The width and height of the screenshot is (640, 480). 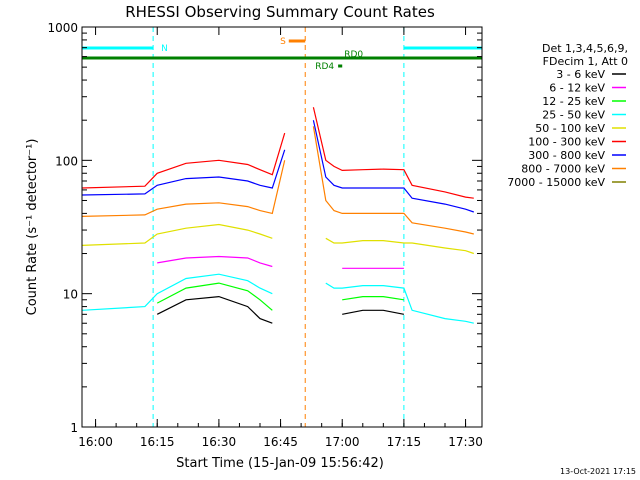 I want to click on y-axis-label: Count Rate (s⁻¹ detector⁻¹), so click(x=32, y=227).